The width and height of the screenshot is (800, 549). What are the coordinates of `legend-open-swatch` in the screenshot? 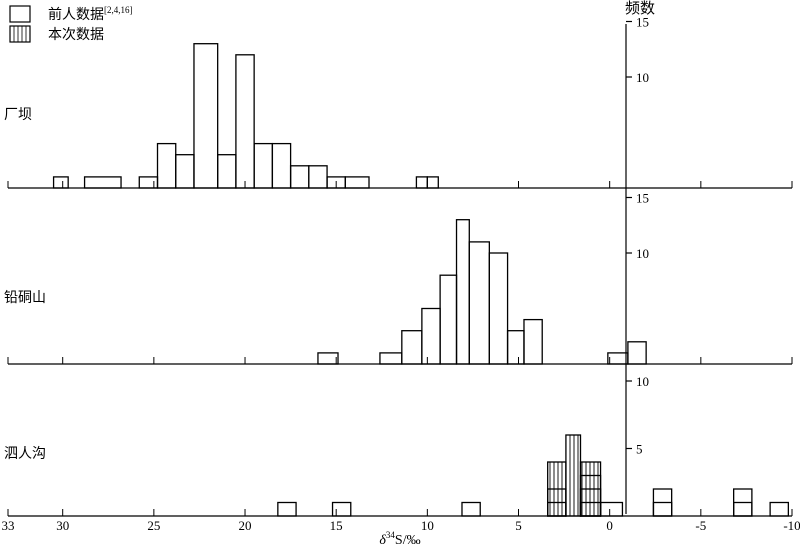 It's located at (20, 14).